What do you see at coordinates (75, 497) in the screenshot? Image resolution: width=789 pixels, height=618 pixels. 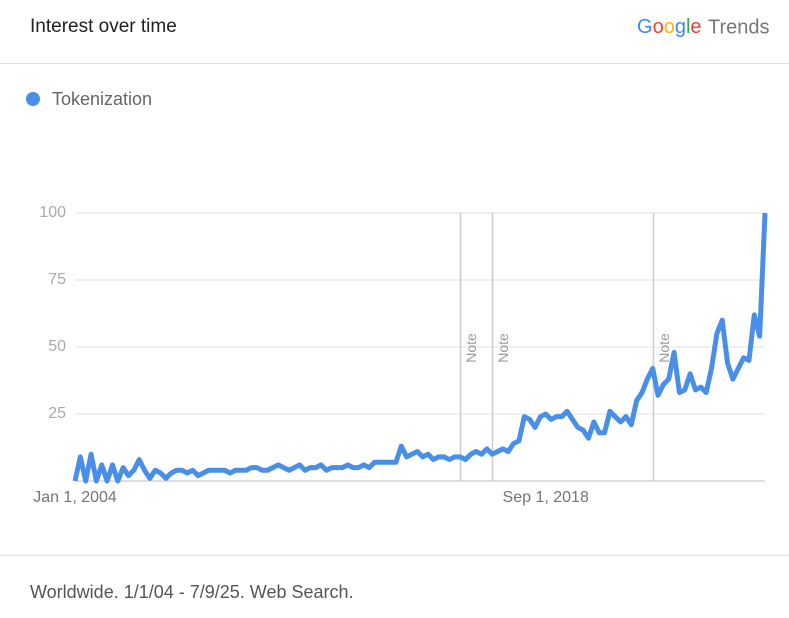 I see `x-tick-label: Jan 1, 2004` at bounding box center [75, 497].